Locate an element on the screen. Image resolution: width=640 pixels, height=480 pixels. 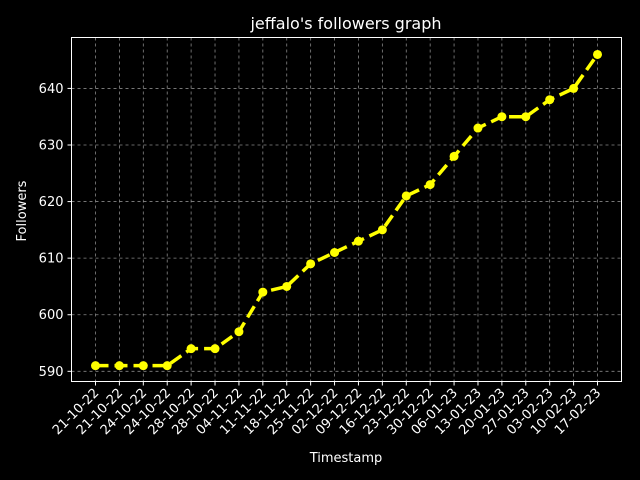
y-tick-label: 600 is located at coordinates (51, 315).